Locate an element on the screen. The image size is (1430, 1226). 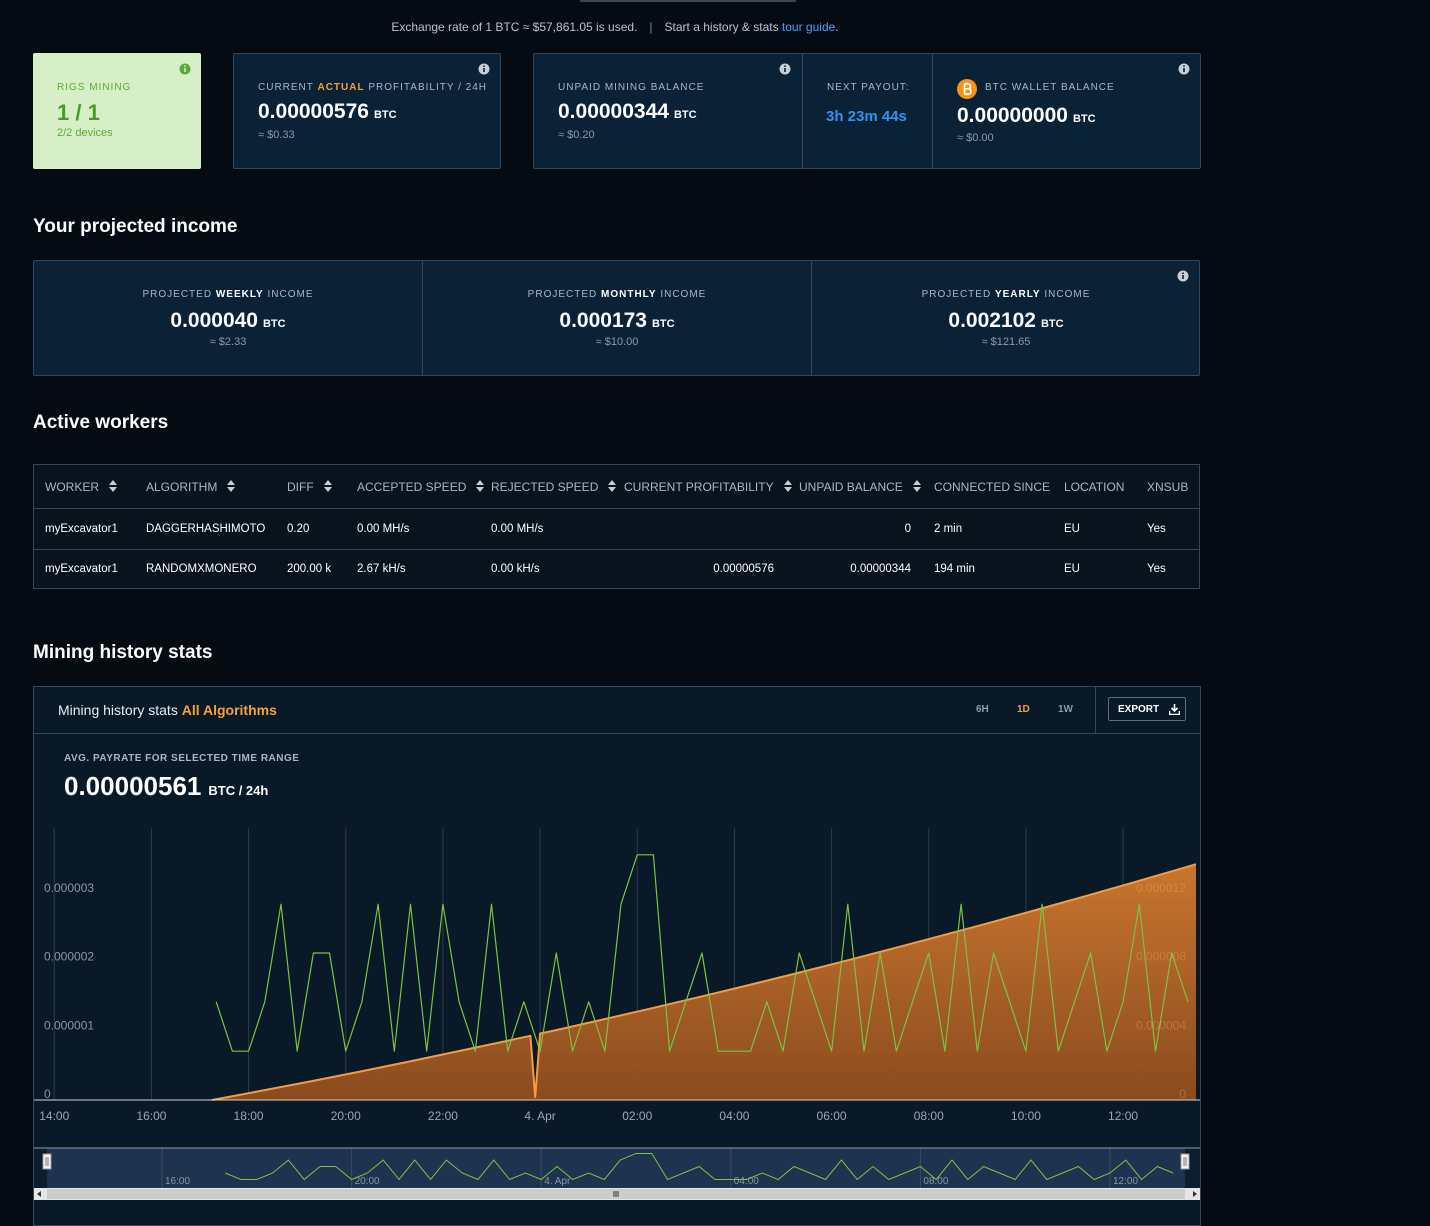
x-tick-label: 22:00 is located at coordinates (443, 1116).